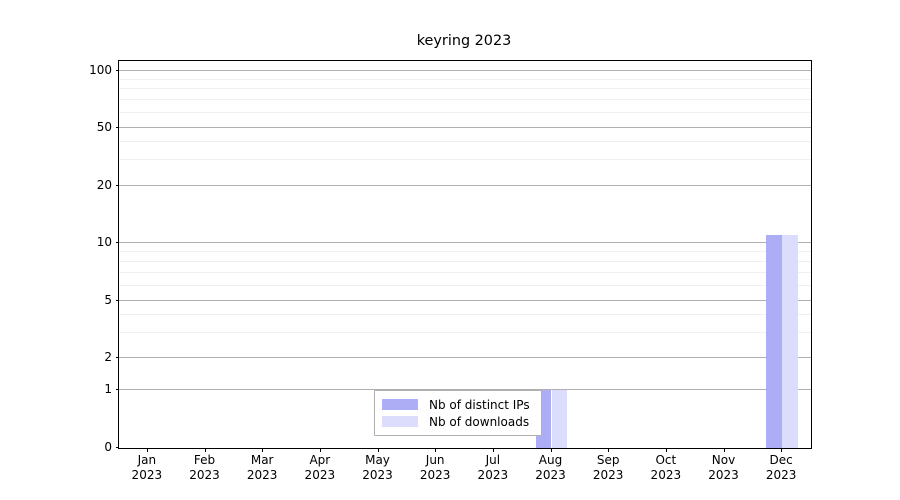 This screenshot has width=900, height=500. I want to click on y-axis-tick-label: 2, so click(108, 357).